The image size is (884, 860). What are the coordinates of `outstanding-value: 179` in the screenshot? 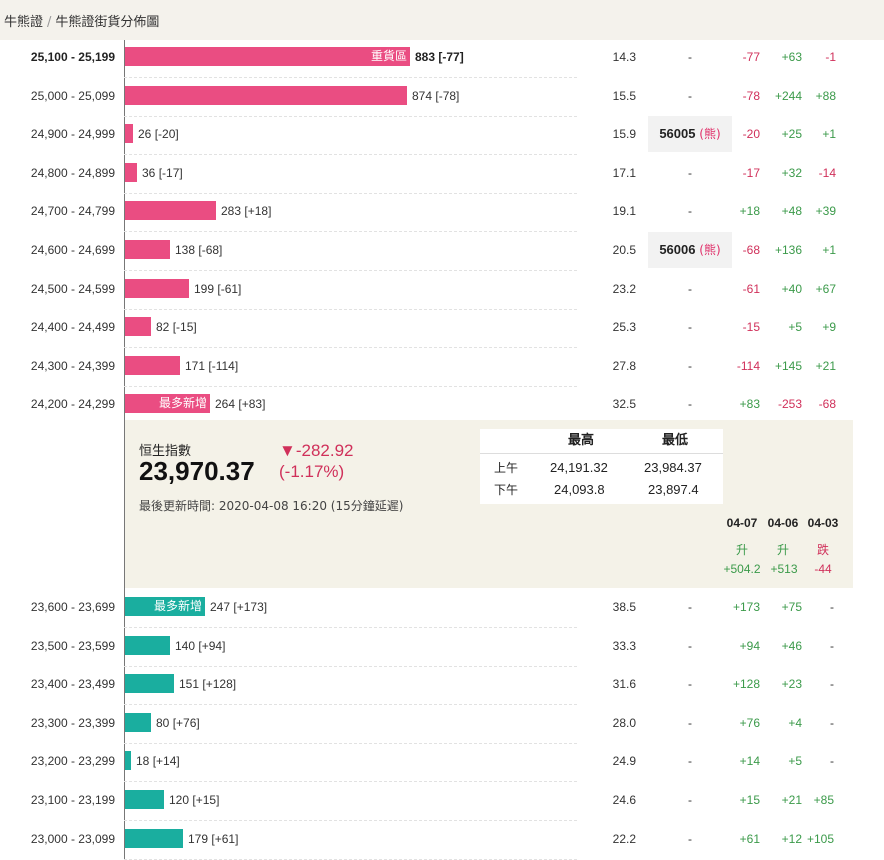 It's located at (198, 839).